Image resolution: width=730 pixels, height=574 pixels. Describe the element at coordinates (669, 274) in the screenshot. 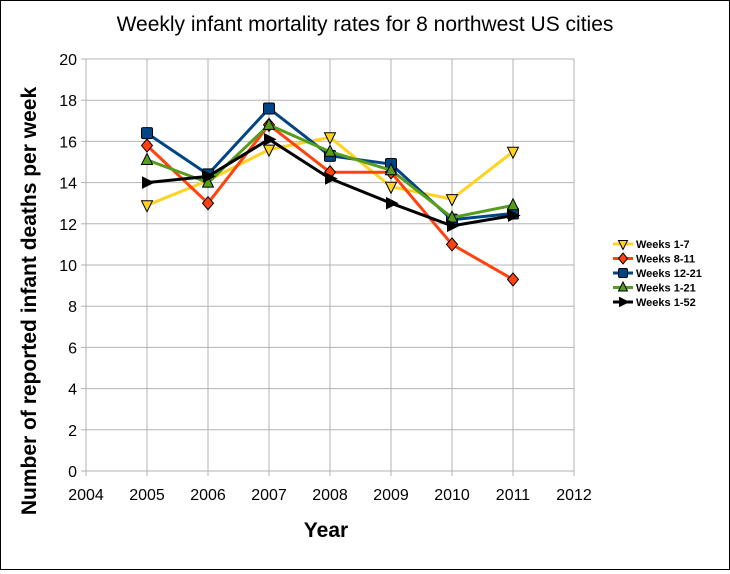

I see `legend-label: Weeks 12-21` at that location.